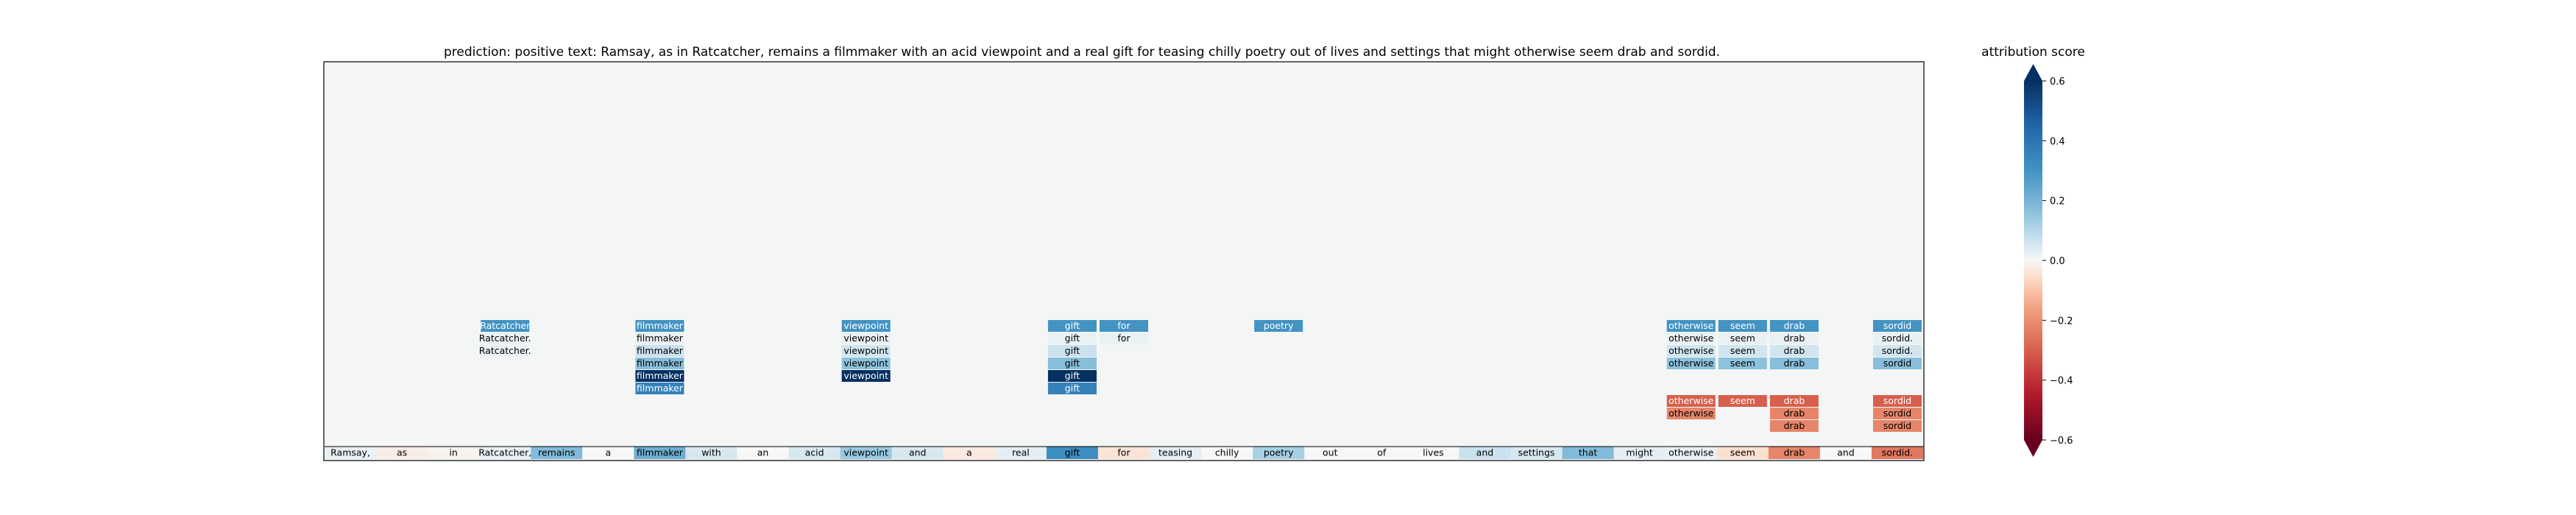 This screenshot has width=2576, height=515. What do you see at coordinates (2057, 262) in the screenshot?
I see `colorbar-tick-label-3: 0.0` at bounding box center [2057, 262].